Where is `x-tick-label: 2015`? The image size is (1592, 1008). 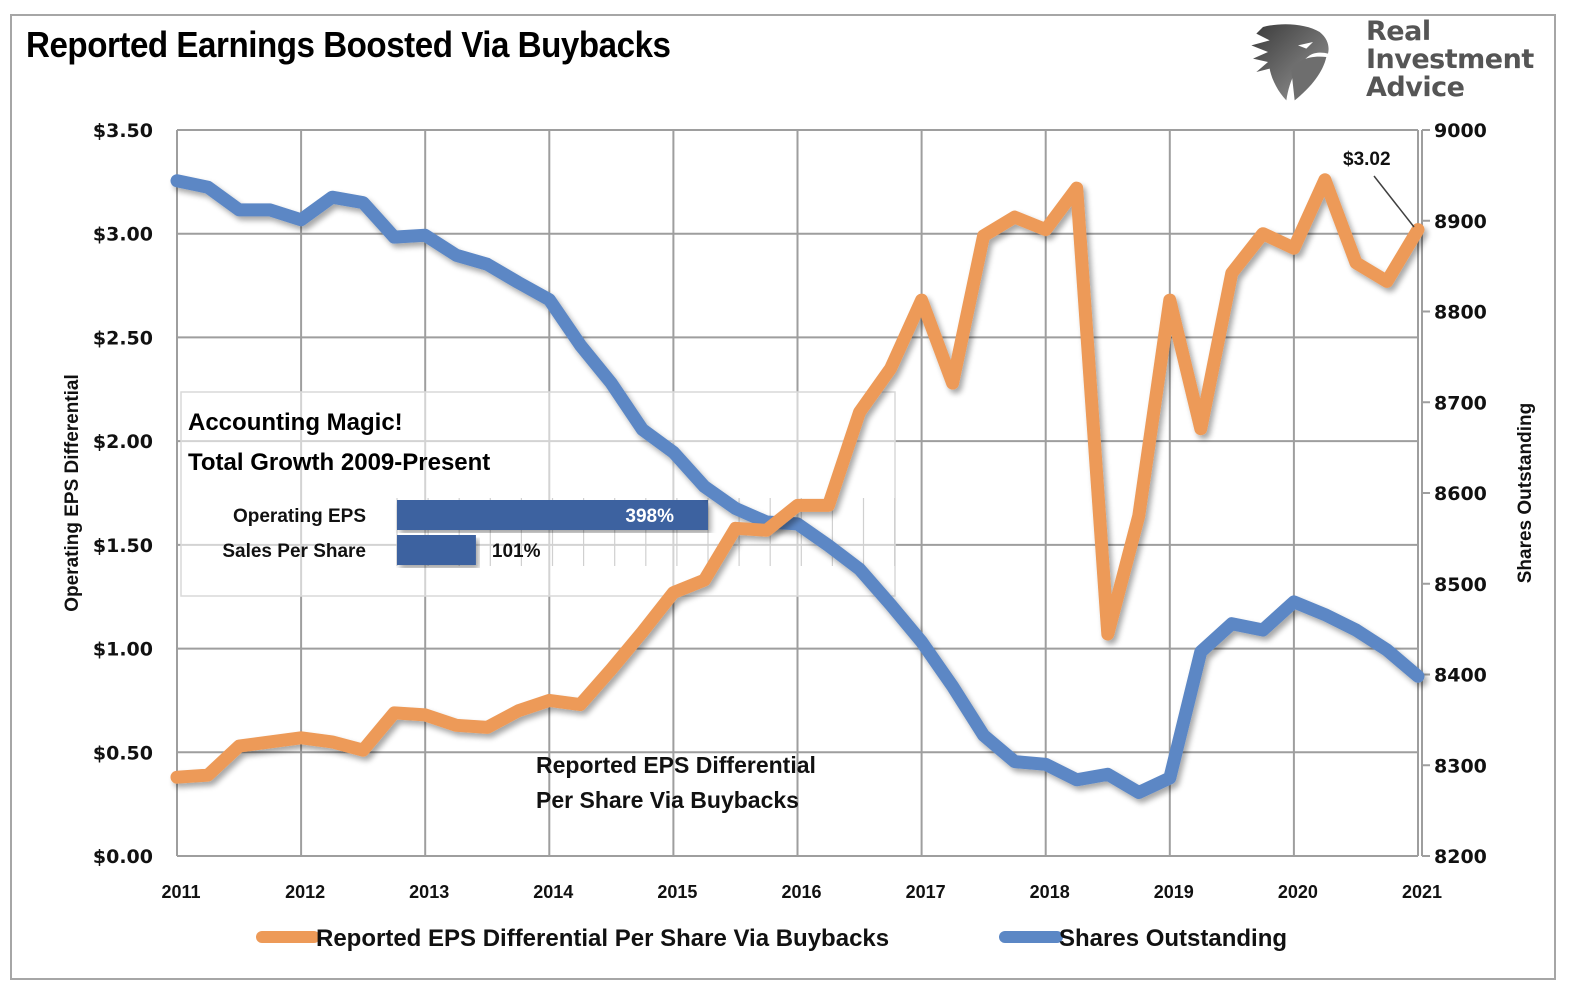 x-tick-label: 2015 is located at coordinates (677, 892).